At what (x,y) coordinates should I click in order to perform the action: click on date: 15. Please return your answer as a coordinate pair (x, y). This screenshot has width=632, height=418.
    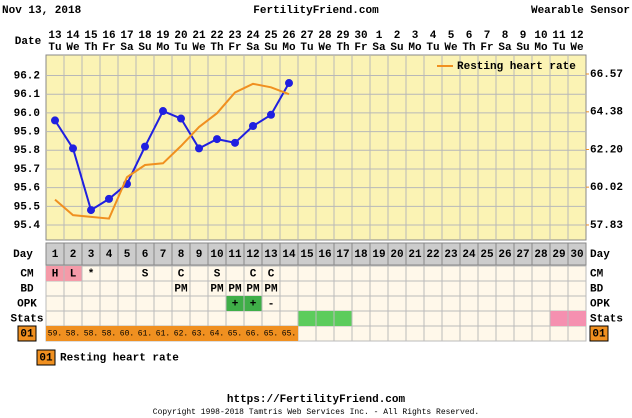
    Looking at the image, I should click on (91, 36).